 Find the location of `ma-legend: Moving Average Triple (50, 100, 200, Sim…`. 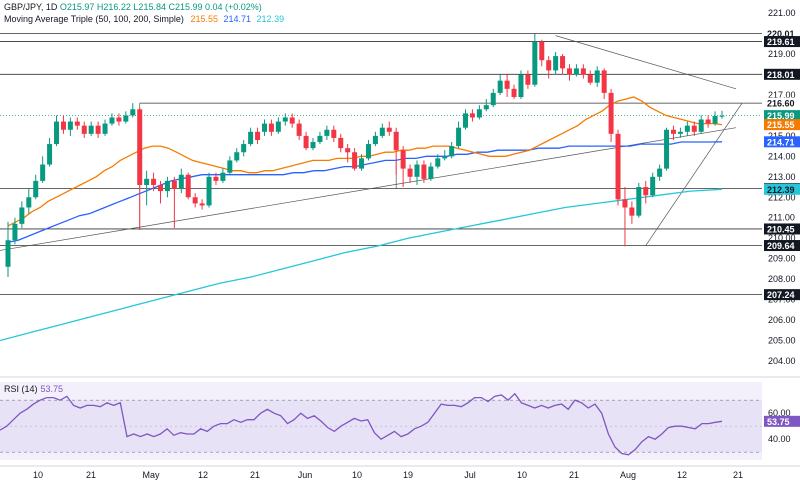

ma-legend: Moving Average Triple (50, 100, 200, Sim… is located at coordinates (144, 19).